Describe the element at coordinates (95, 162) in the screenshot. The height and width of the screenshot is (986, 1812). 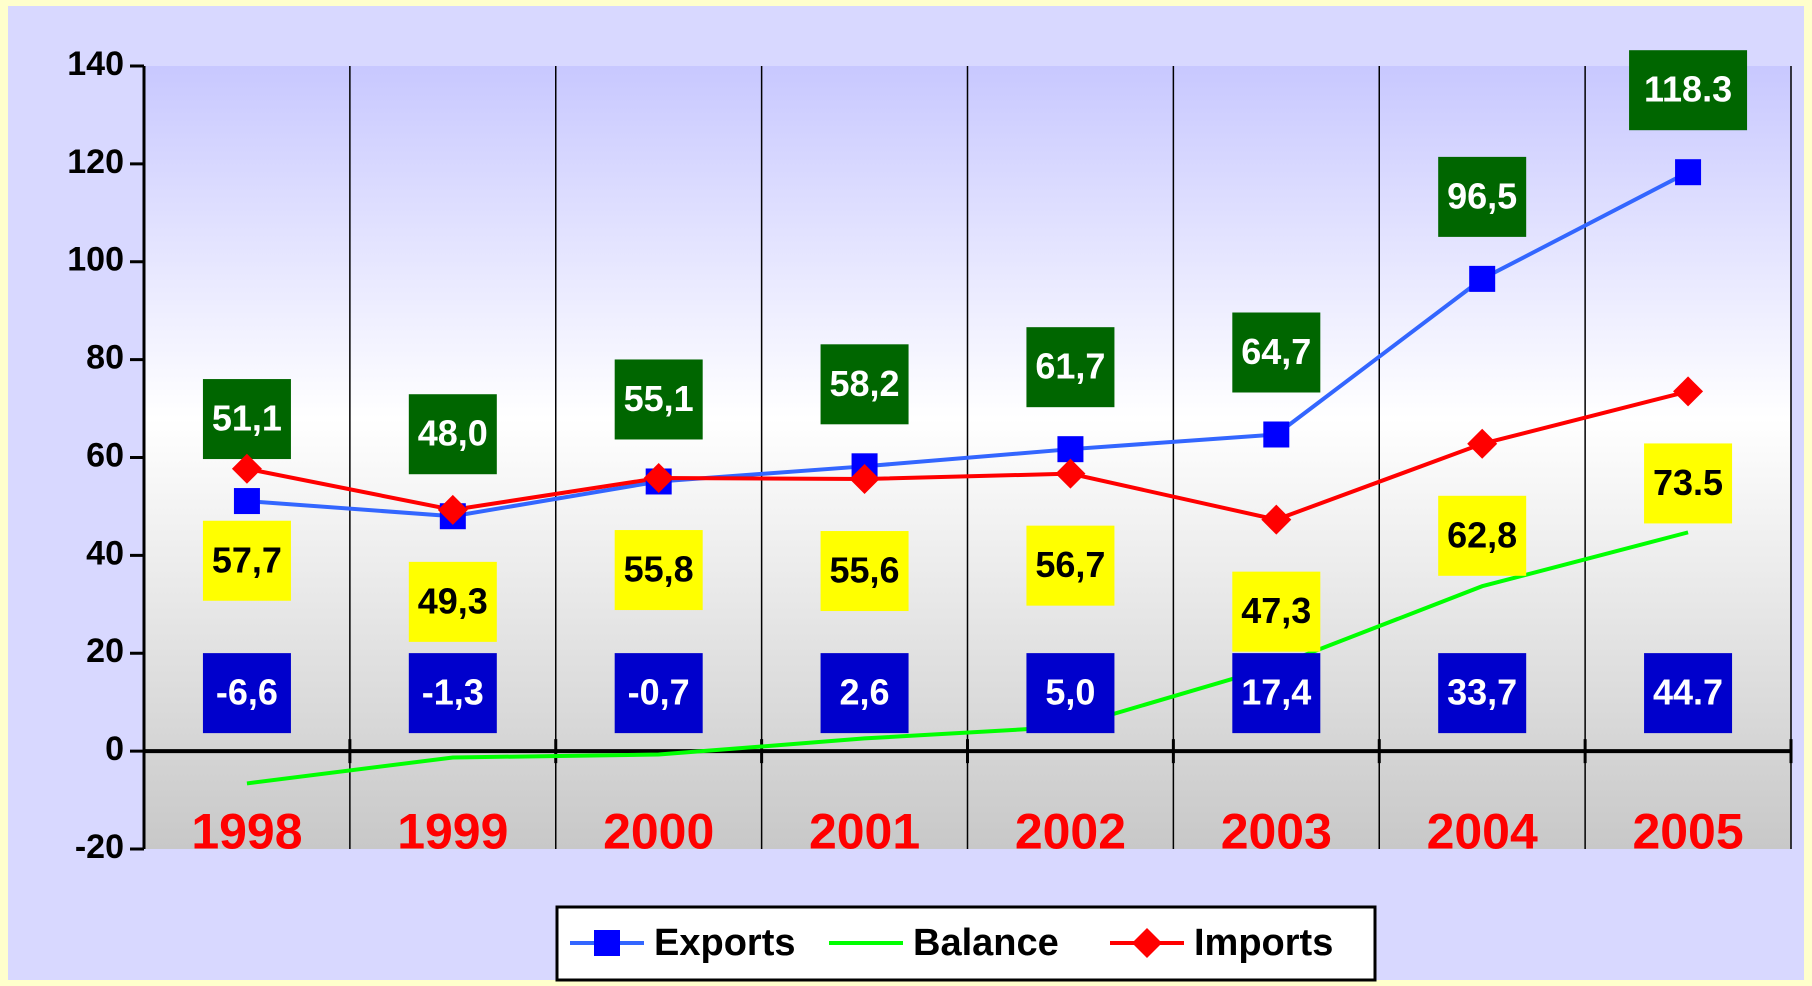
I see `y-tick-label: 120` at that location.